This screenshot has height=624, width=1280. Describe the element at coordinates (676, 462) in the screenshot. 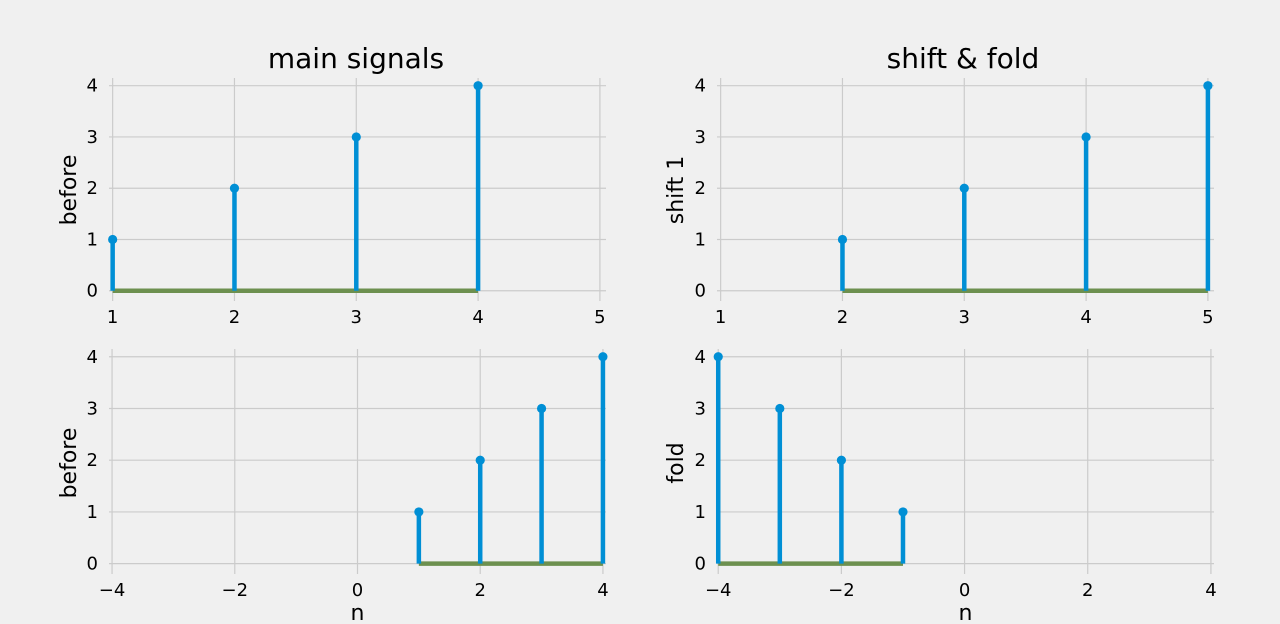

I see `y-axis-label: fold` at that location.